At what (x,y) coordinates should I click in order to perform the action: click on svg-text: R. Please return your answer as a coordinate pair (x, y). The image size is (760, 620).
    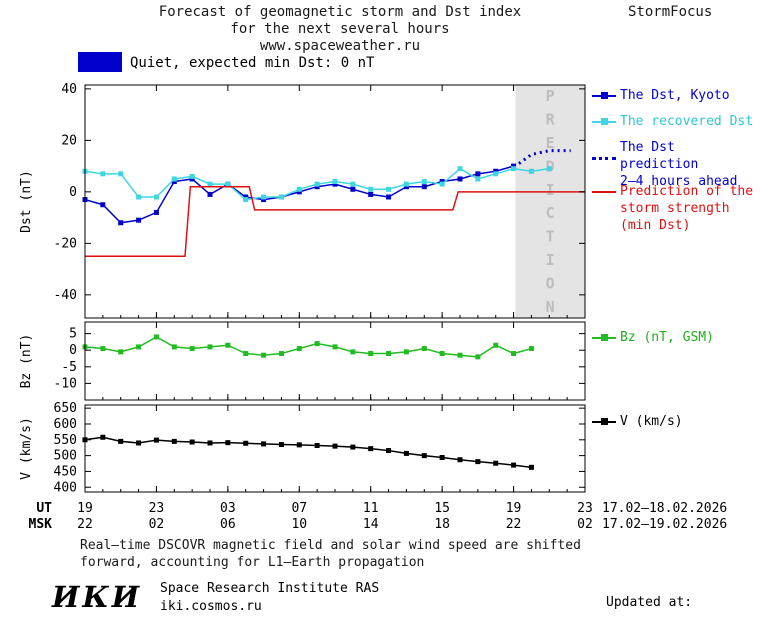
    Looking at the image, I should click on (551, 119).